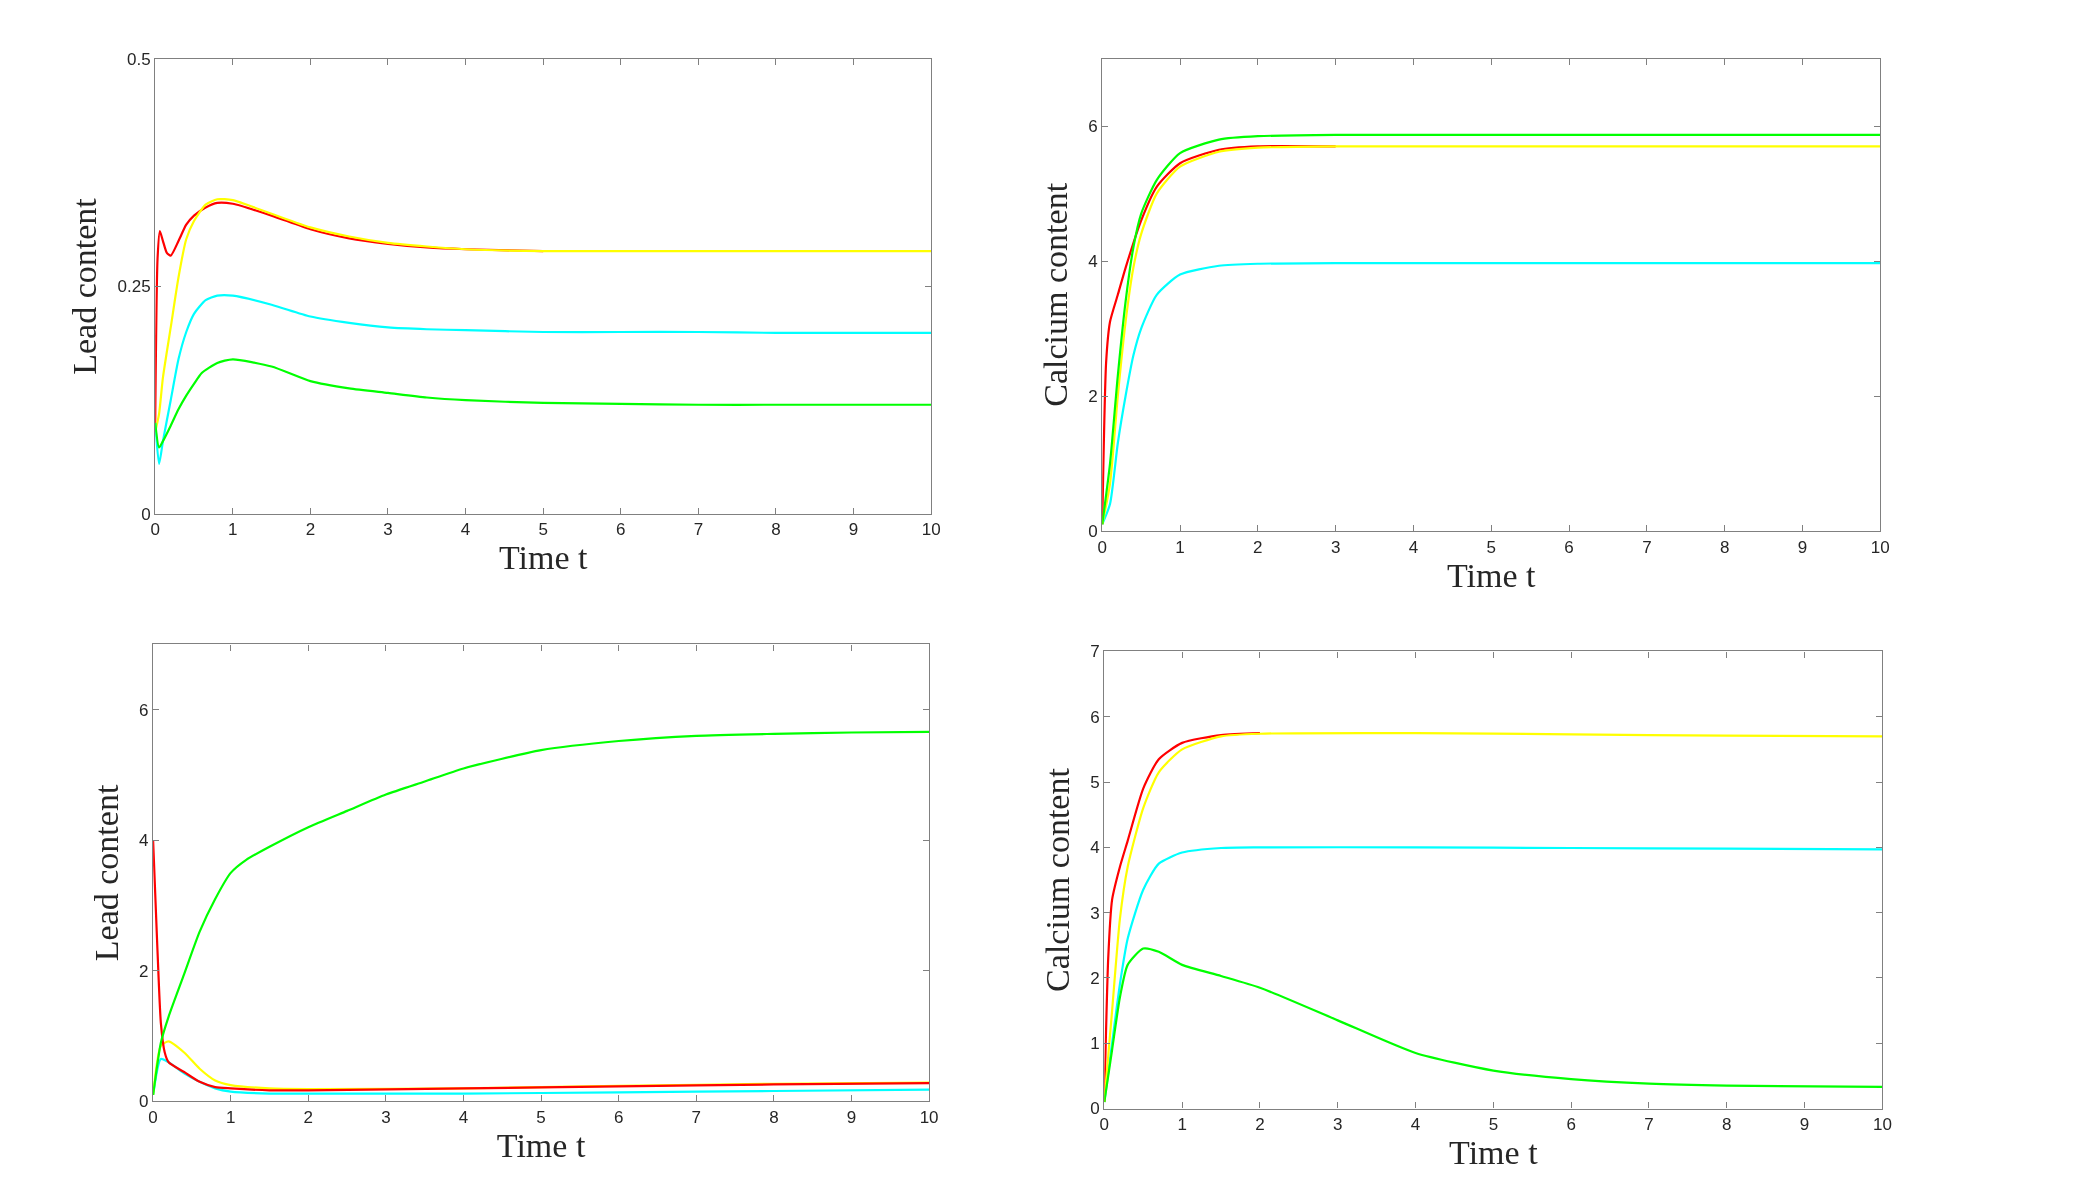 The image size is (2100, 1200). I want to click on y-tick-label: 0.25, so click(134, 287).